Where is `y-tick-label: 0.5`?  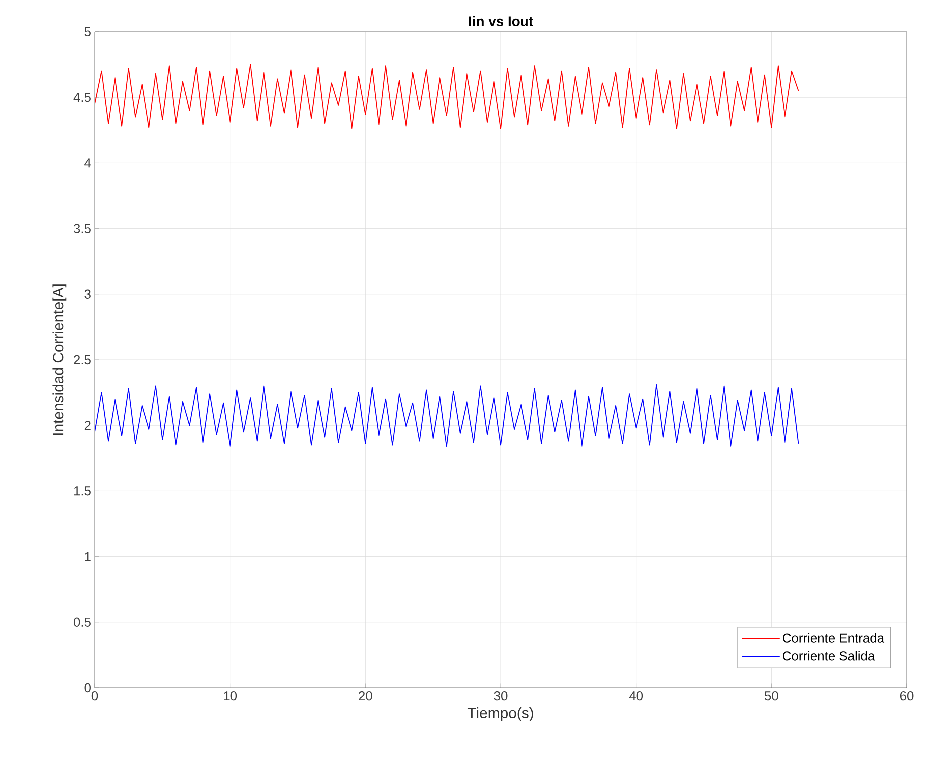 y-tick-label: 0.5 is located at coordinates (82, 622).